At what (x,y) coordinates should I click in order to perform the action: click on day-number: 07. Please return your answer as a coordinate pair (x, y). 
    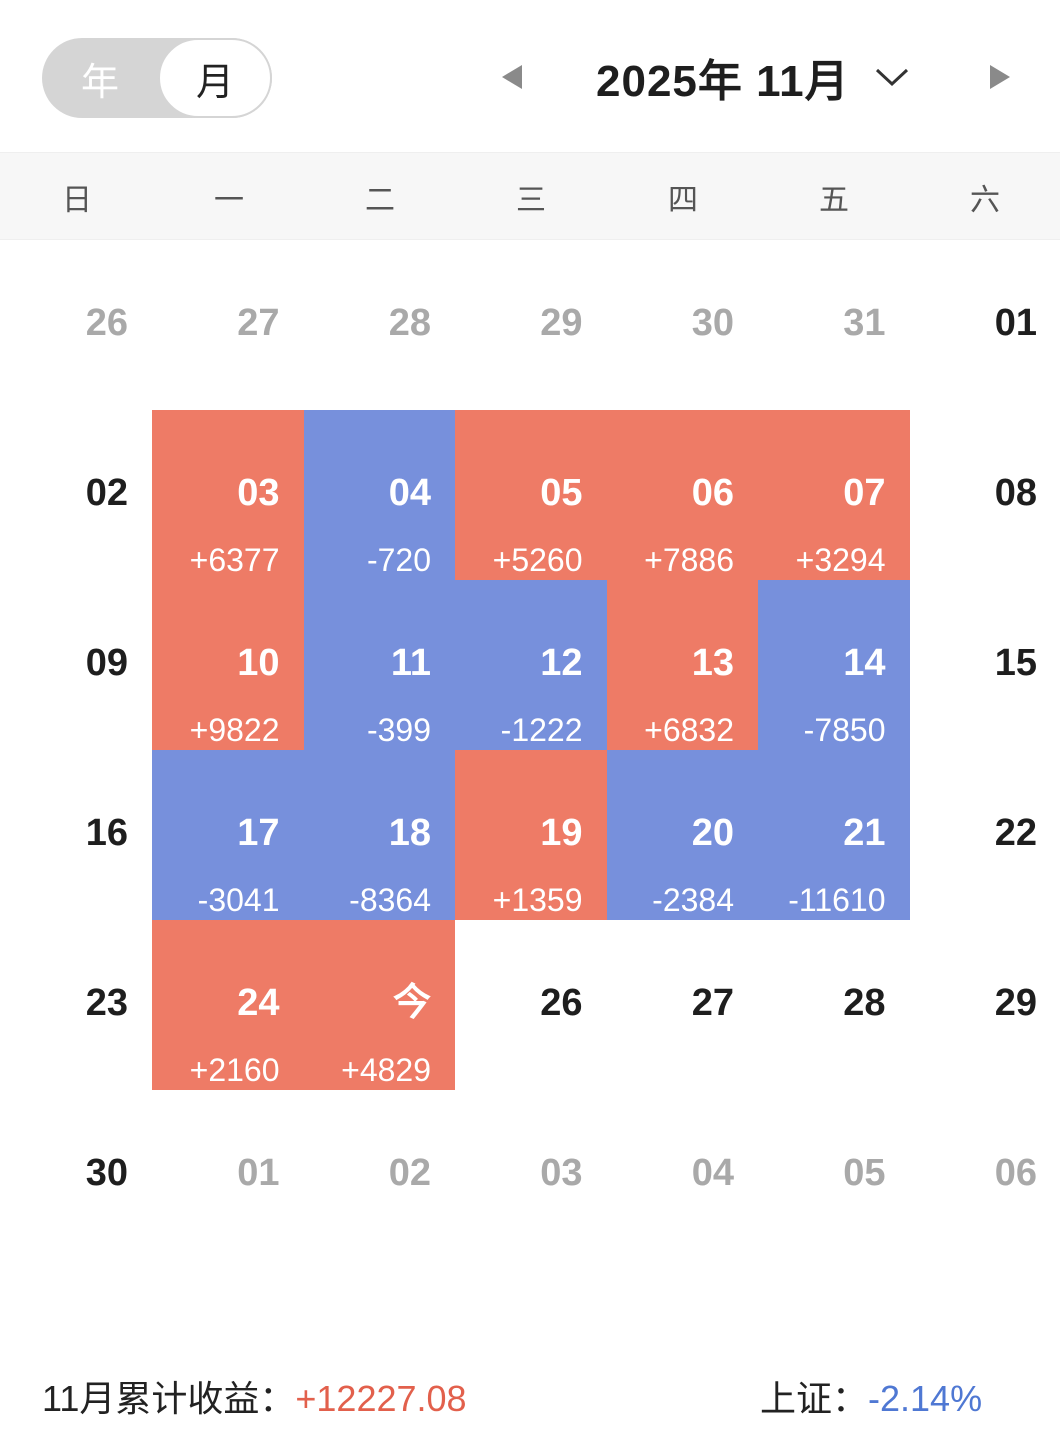
    Looking at the image, I should click on (864, 493).